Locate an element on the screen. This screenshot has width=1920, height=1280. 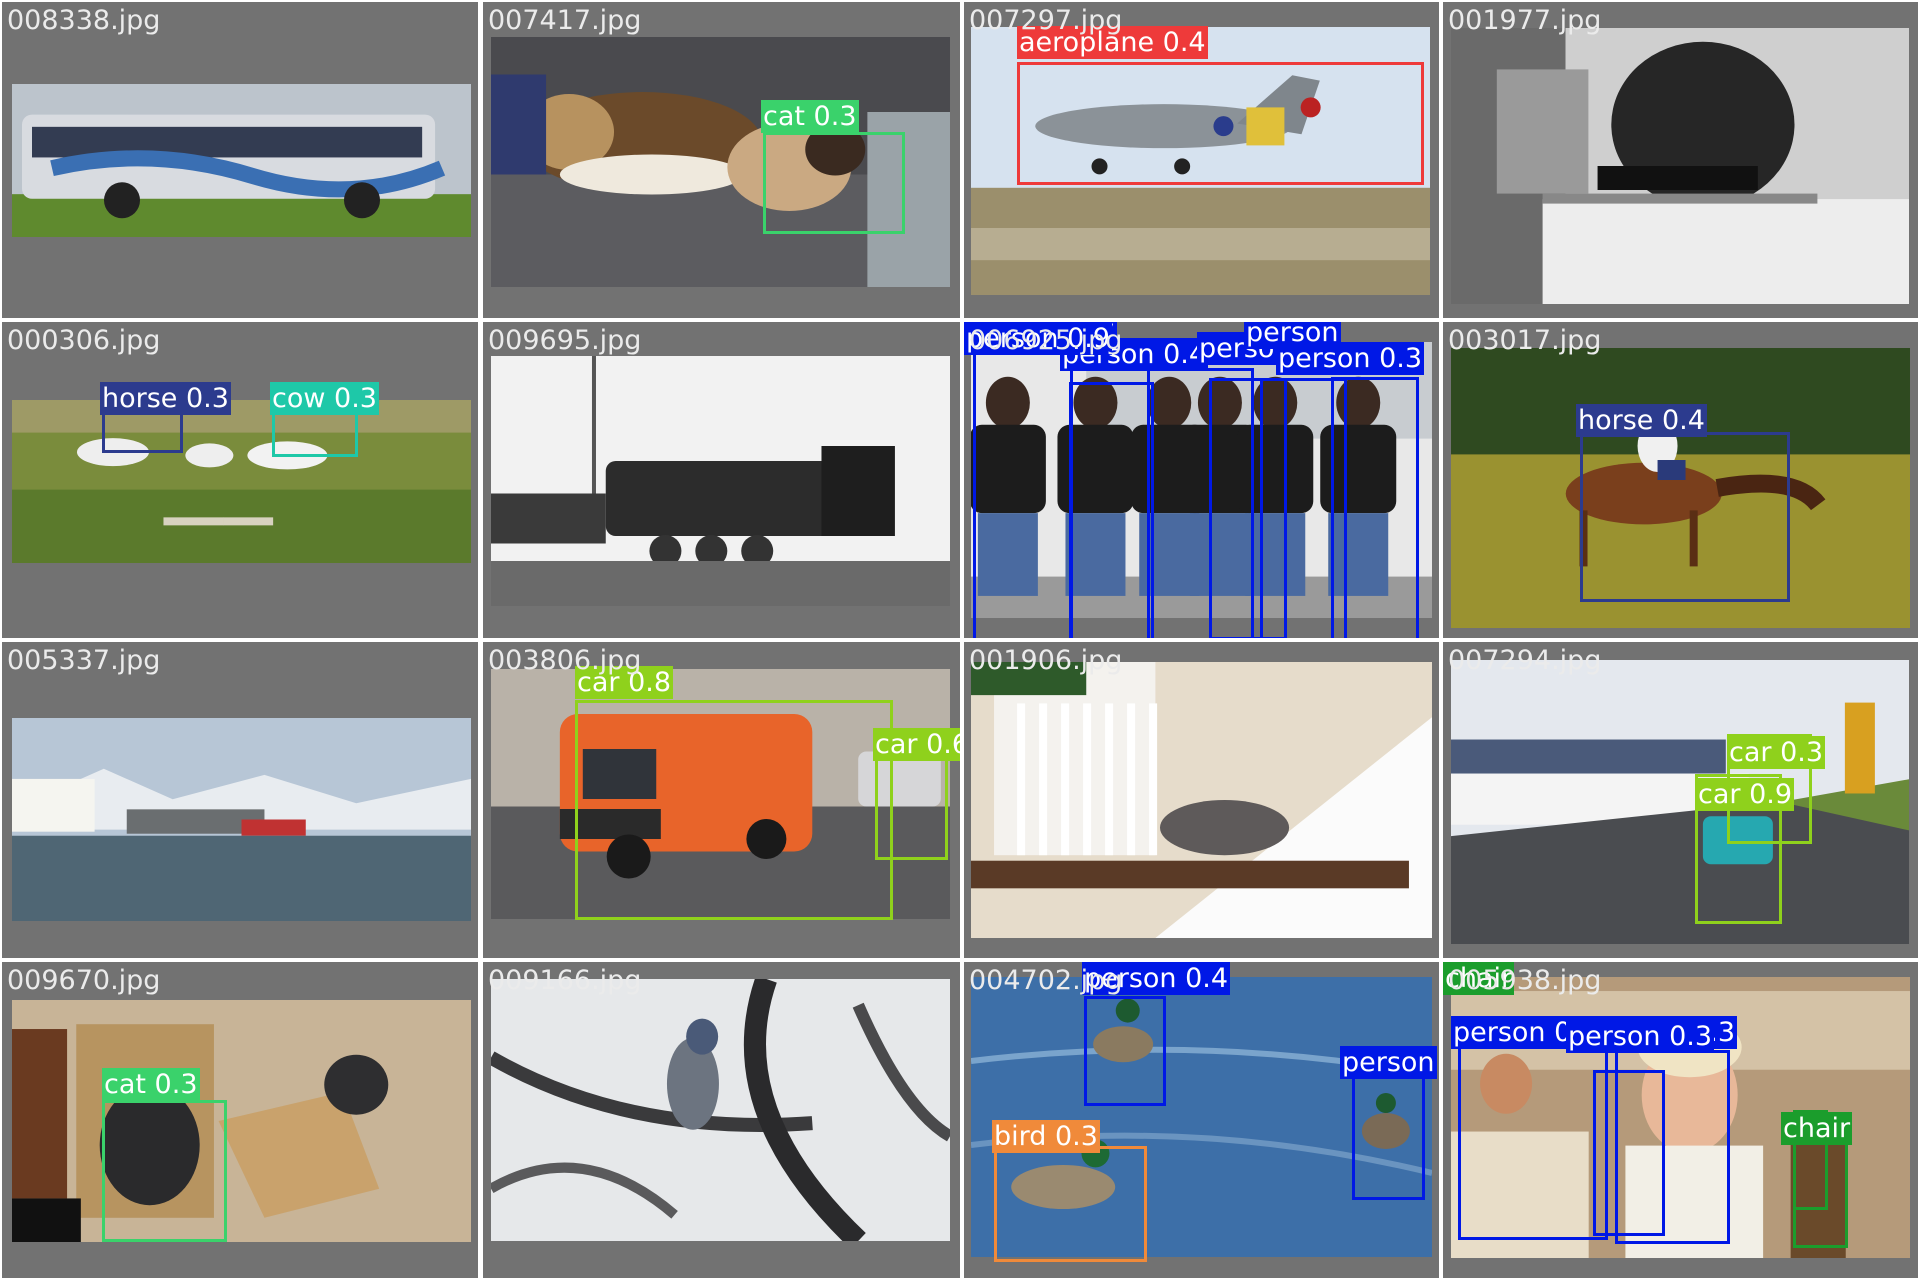
tile-filename: 009166.jpg is located at coordinates (565, 980).